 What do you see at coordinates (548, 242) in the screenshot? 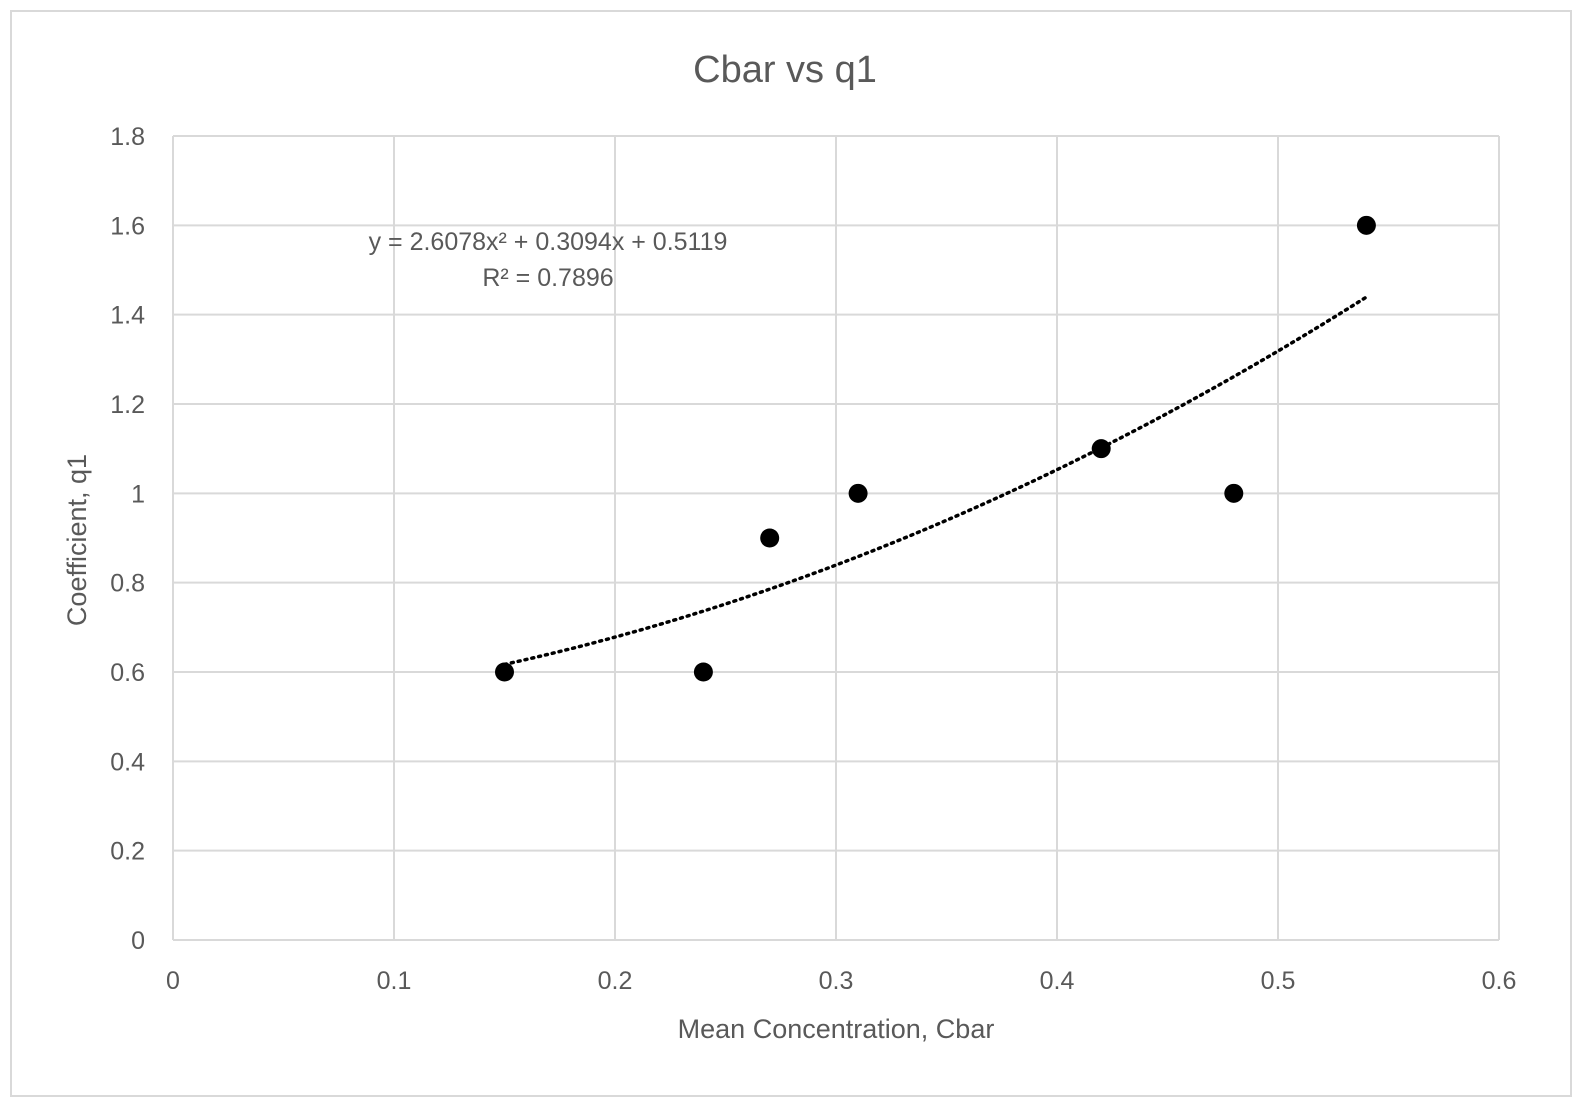
I see `trendline-equation: y = 2.6078x² + 0.3094x + 0.5119` at bounding box center [548, 242].